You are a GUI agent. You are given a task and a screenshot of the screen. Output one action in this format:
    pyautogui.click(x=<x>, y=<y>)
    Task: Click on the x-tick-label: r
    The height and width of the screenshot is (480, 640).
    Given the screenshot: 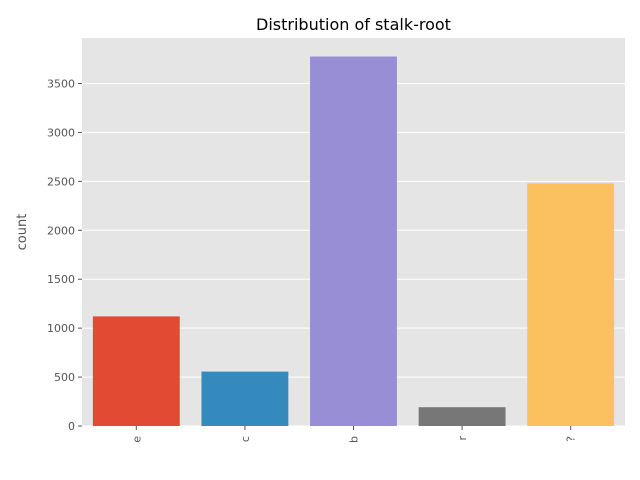 What is the action you would take?
    pyautogui.click(x=462, y=438)
    